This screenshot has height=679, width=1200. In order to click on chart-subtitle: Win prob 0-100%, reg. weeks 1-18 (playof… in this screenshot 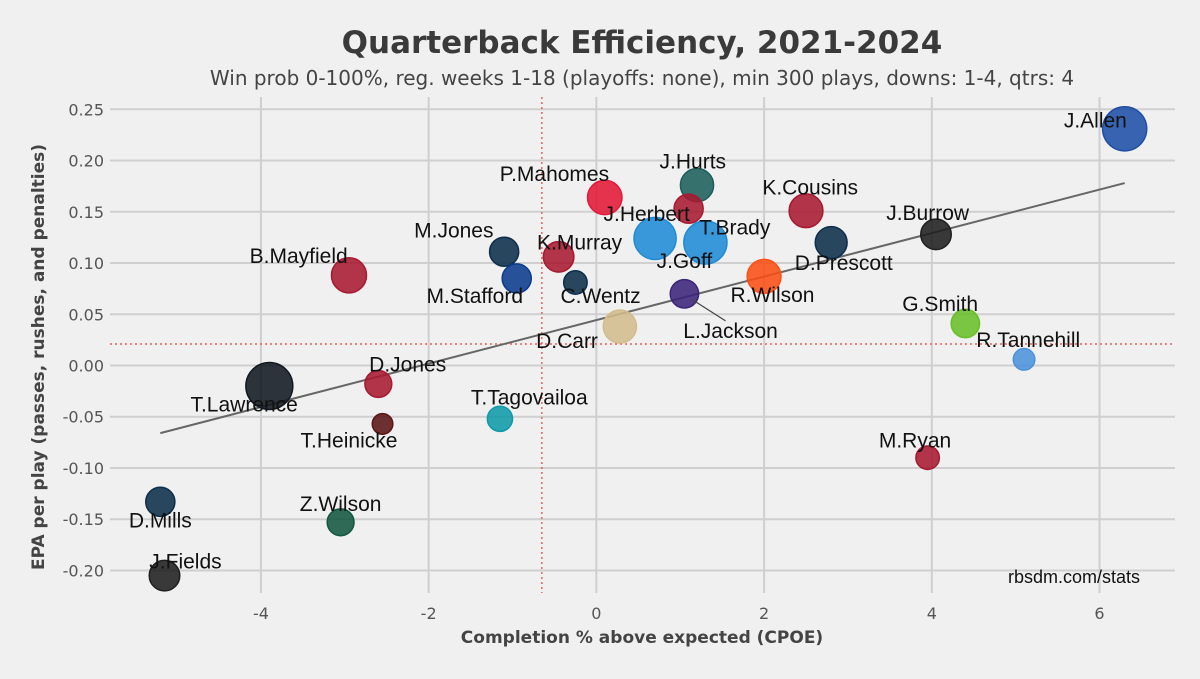, I will do `click(642, 78)`.